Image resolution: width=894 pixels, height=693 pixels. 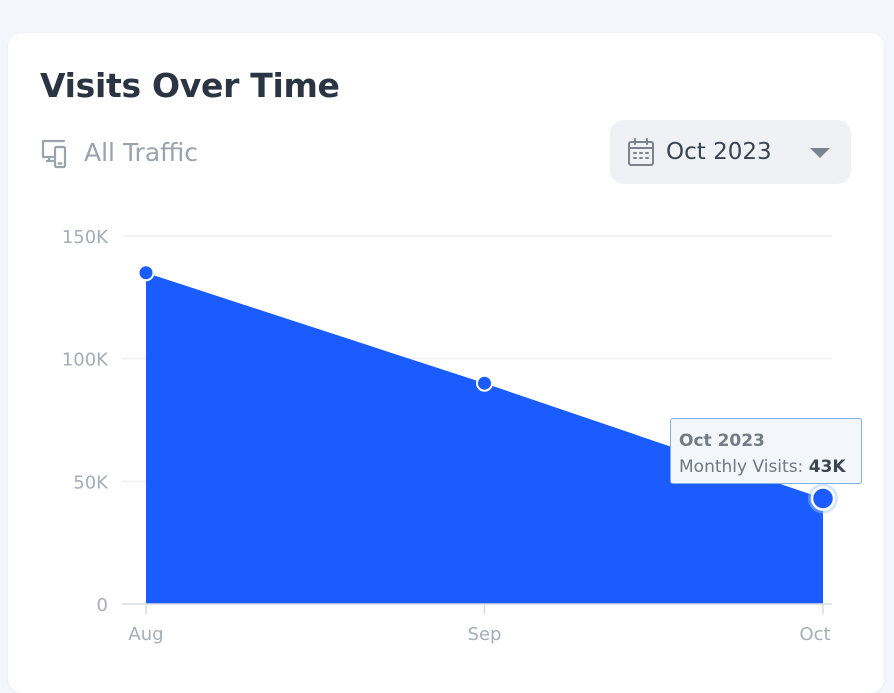 What do you see at coordinates (85, 421) in the screenshot?
I see `y-axis-labels: 0 50K 100K 150K` at bounding box center [85, 421].